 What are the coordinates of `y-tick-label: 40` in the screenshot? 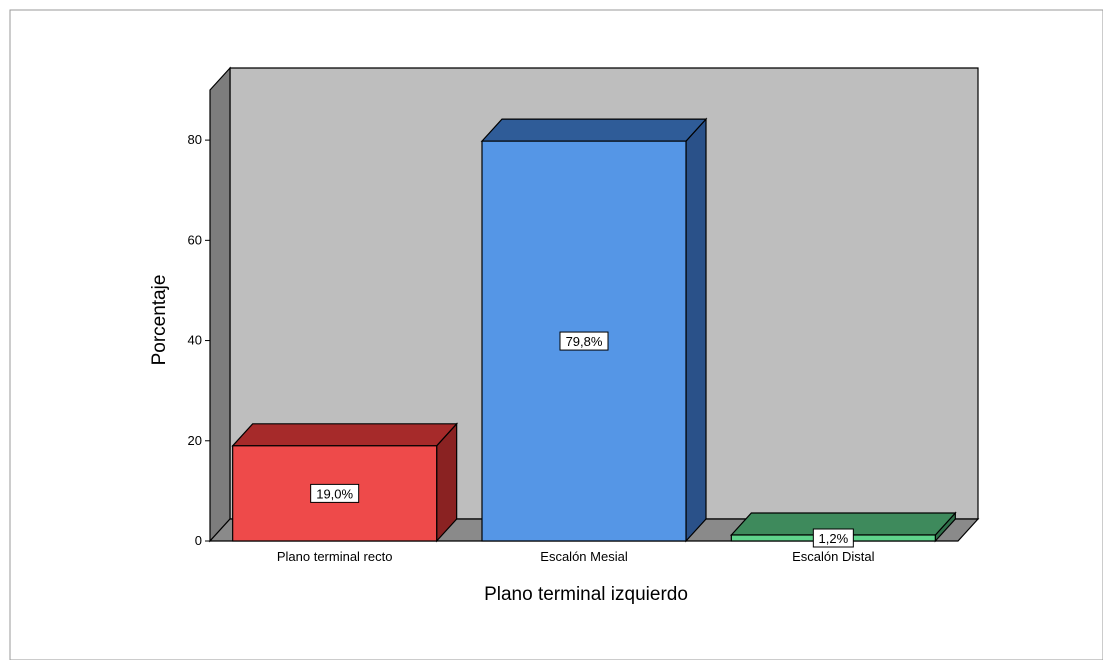 It's located at (195, 340).